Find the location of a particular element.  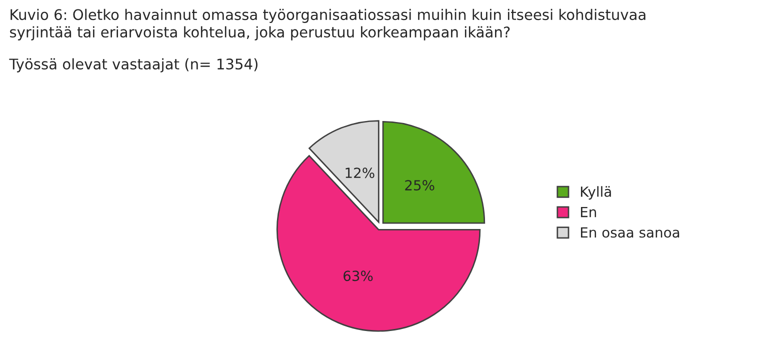

text: Työssä olevat vastaajat (n= 1354) is located at coordinates (133, 65).